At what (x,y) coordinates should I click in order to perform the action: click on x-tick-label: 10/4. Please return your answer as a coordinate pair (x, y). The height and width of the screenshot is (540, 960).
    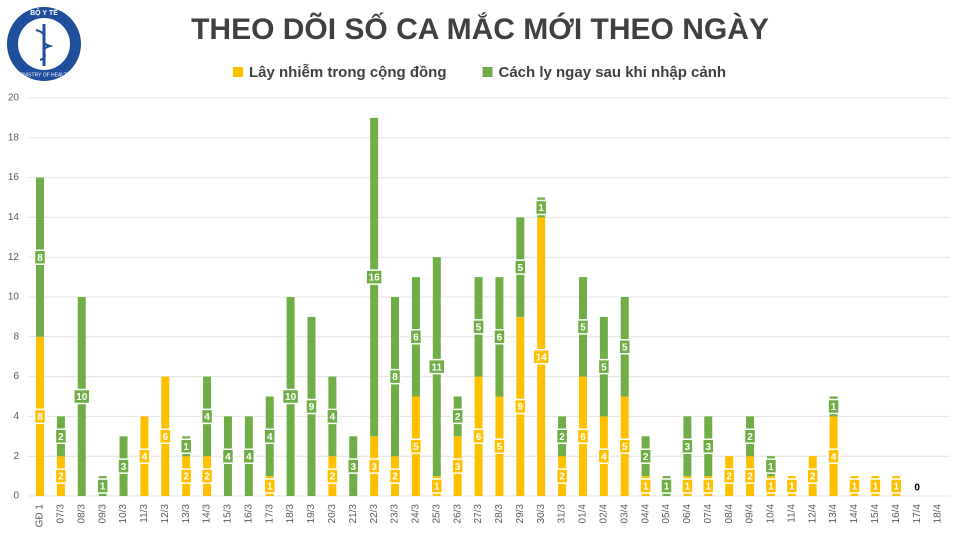
    Looking at the image, I should click on (771, 514).